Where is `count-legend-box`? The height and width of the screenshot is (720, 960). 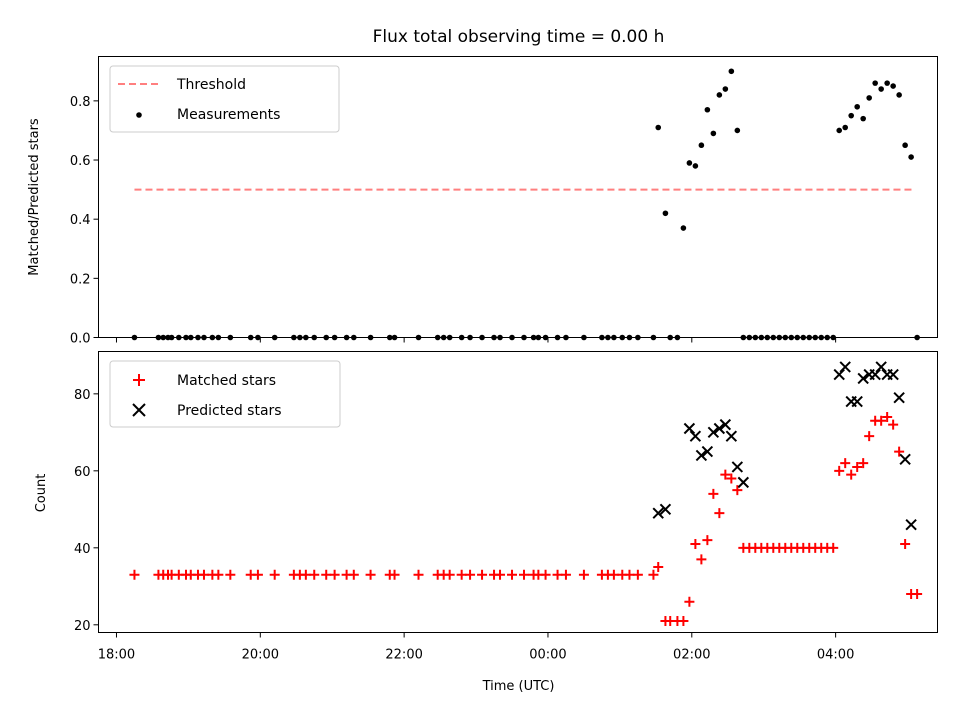 count-legend-box is located at coordinates (225, 394).